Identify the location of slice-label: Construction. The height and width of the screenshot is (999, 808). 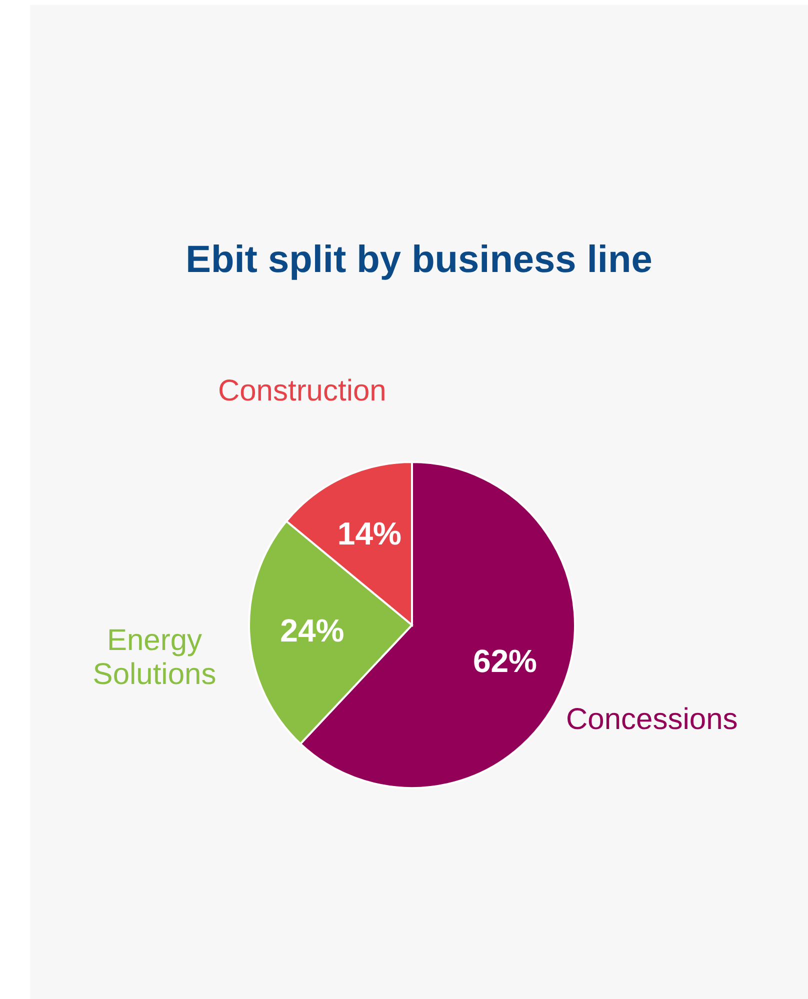
(302, 391).